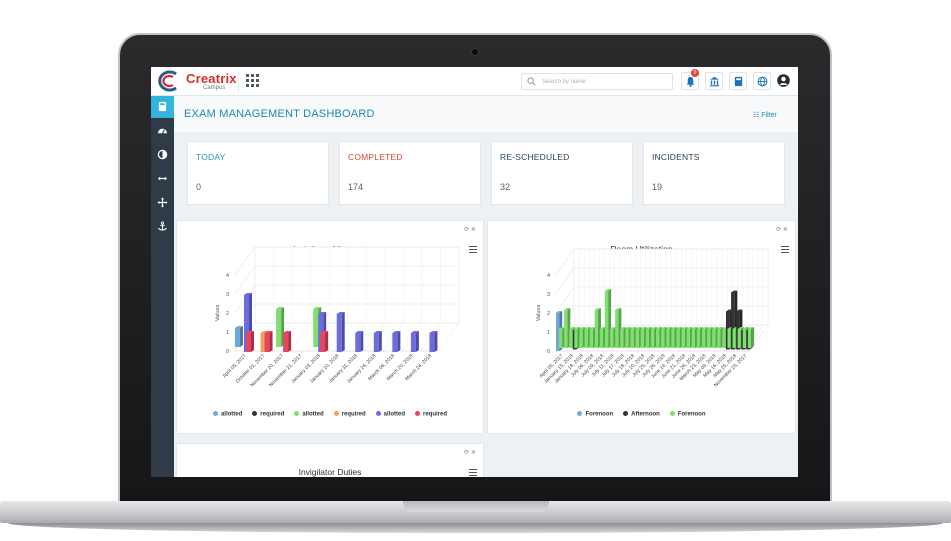  What do you see at coordinates (714, 173) in the screenshot?
I see `card-incidents: INCIDENTS 19` at bounding box center [714, 173].